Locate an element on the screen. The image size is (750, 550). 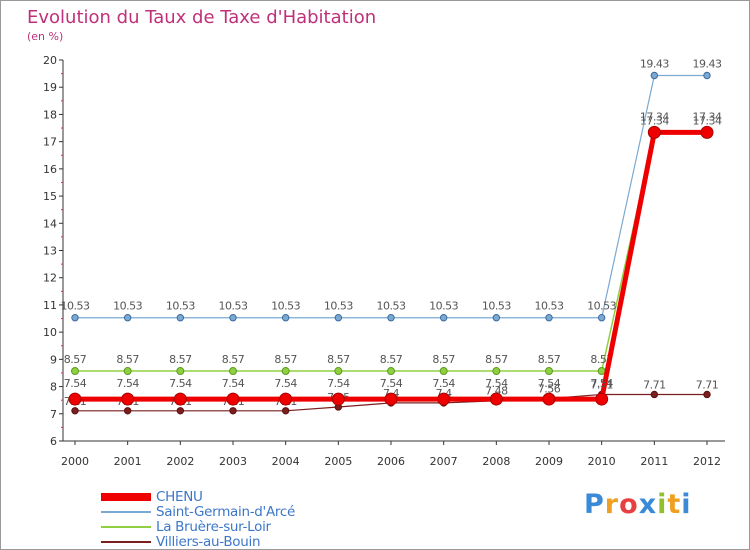
data-label-villiers-au-bouin: 7.71 is located at coordinates (707, 384).